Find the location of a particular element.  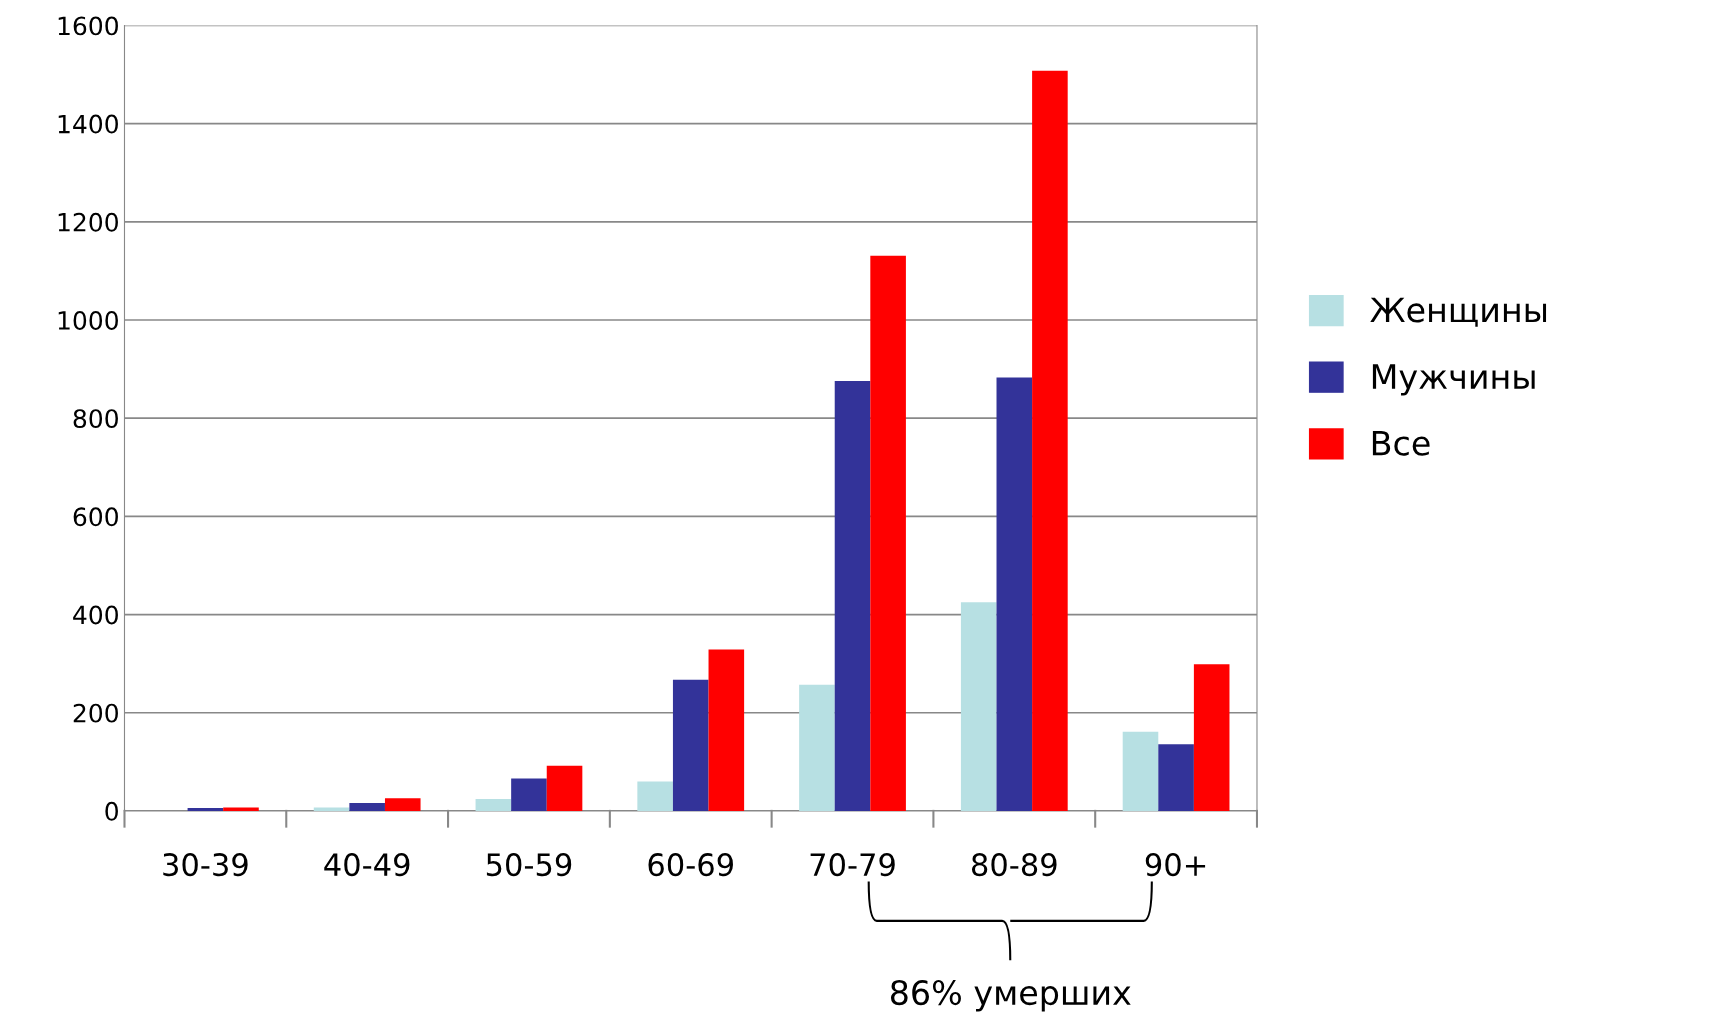

x-tick-label: 90+ is located at coordinates (1175, 865).